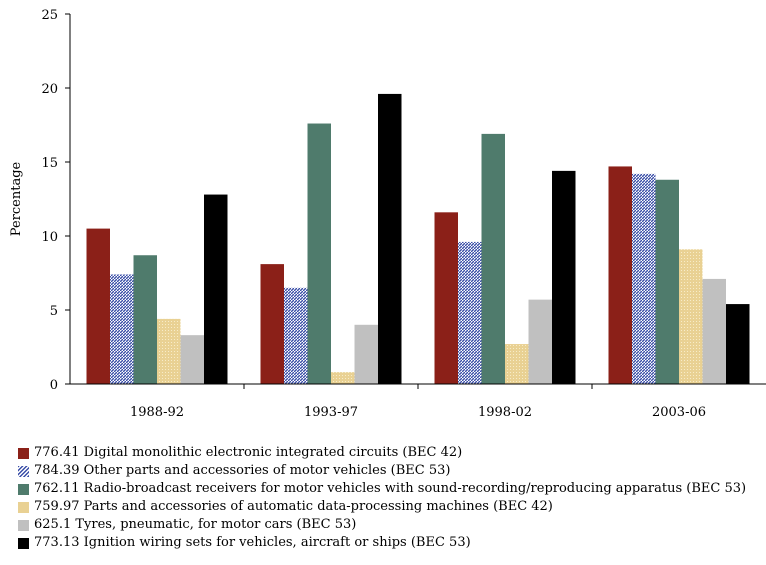 The image size is (766, 565). Describe the element at coordinates (331, 412) in the screenshot. I see `x-tick-label: 1993-97` at that location.